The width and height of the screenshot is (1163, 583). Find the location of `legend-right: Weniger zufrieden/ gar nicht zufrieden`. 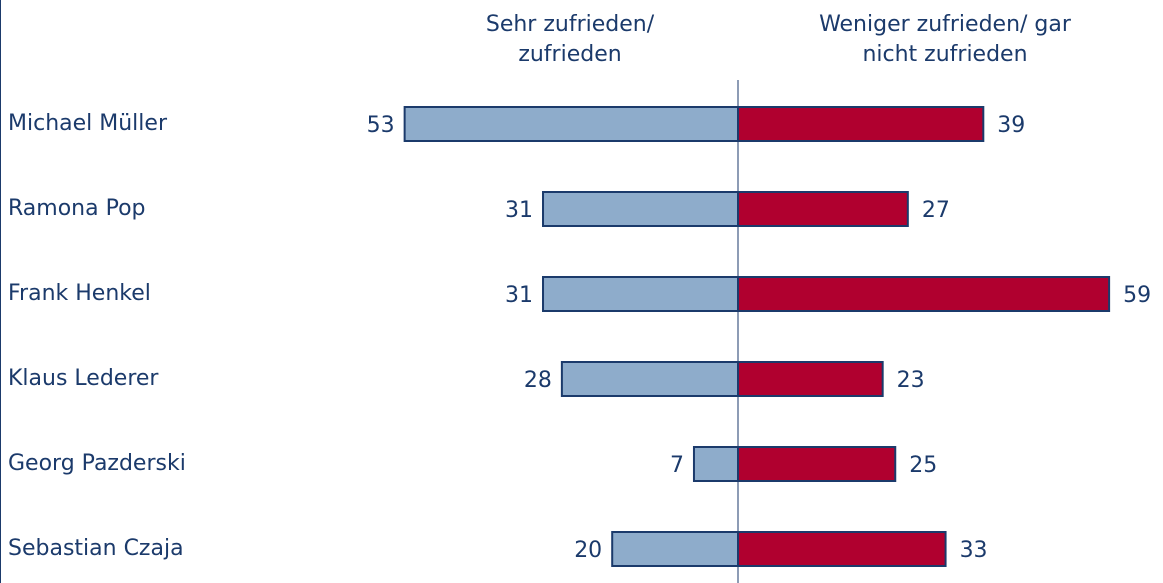

legend-right: Weniger zufrieden/ gar nicht zufrieden is located at coordinates (945, 39).